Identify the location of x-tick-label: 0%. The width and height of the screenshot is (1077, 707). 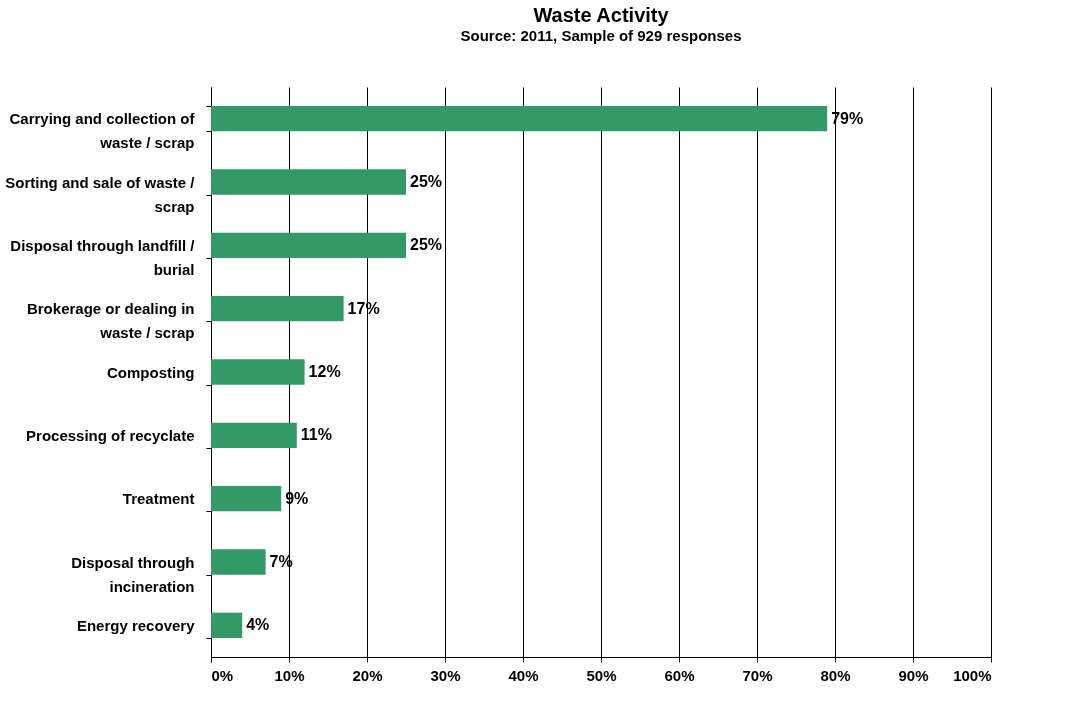
(222, 675).